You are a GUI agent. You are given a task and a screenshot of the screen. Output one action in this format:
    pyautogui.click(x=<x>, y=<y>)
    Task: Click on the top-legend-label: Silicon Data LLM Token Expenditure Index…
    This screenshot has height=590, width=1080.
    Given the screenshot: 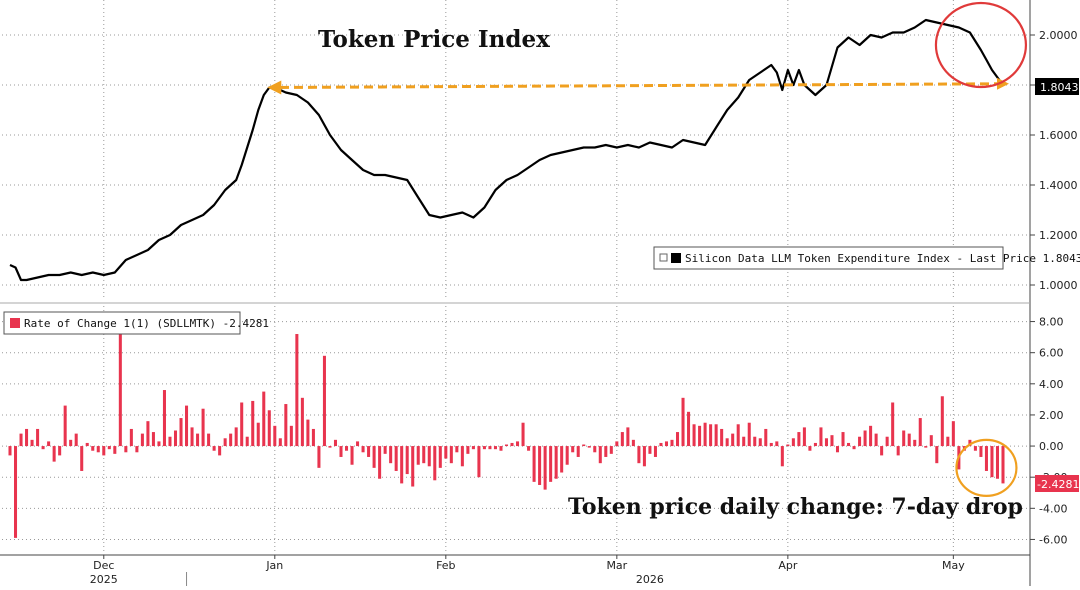 What is the action you would take?
    pyautogui.click(x=882, y=258)
    